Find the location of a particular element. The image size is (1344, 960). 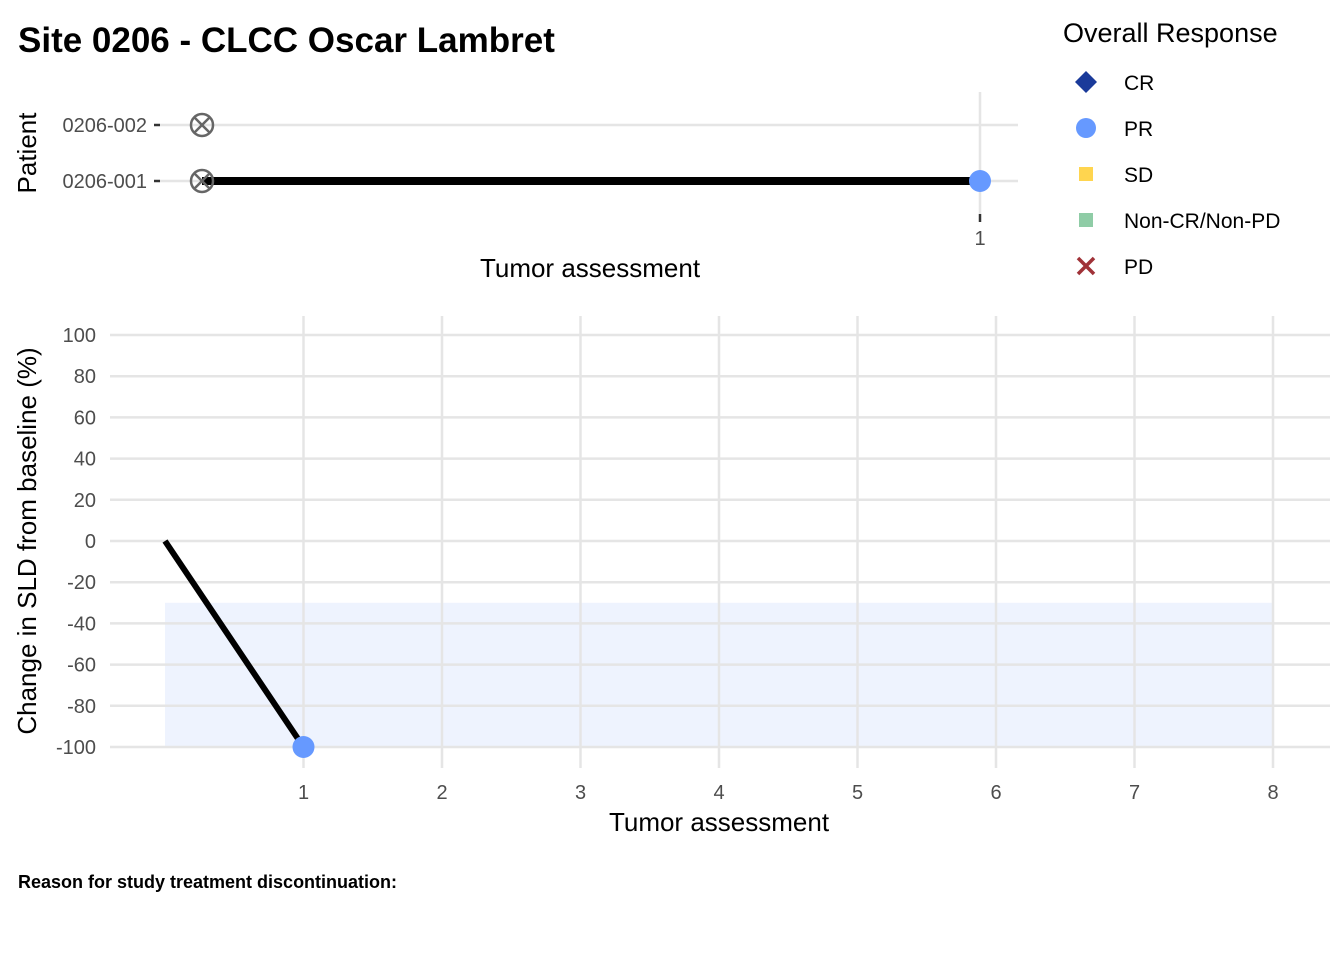

legend-label: Non-CR/Non-PD is located at coordinates (1202, 221).